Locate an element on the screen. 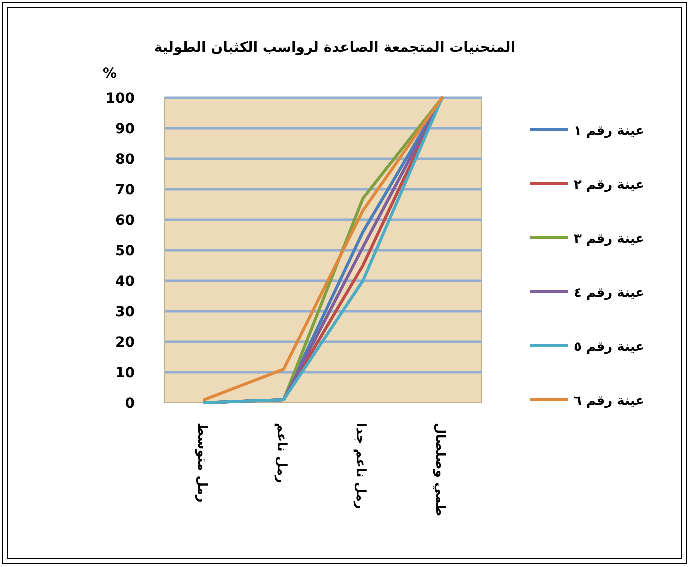 Image resolution: width=690 pixels, height=567 pixels. legend-label: عينة رقم ٤ is located at coordinates (609, 293).